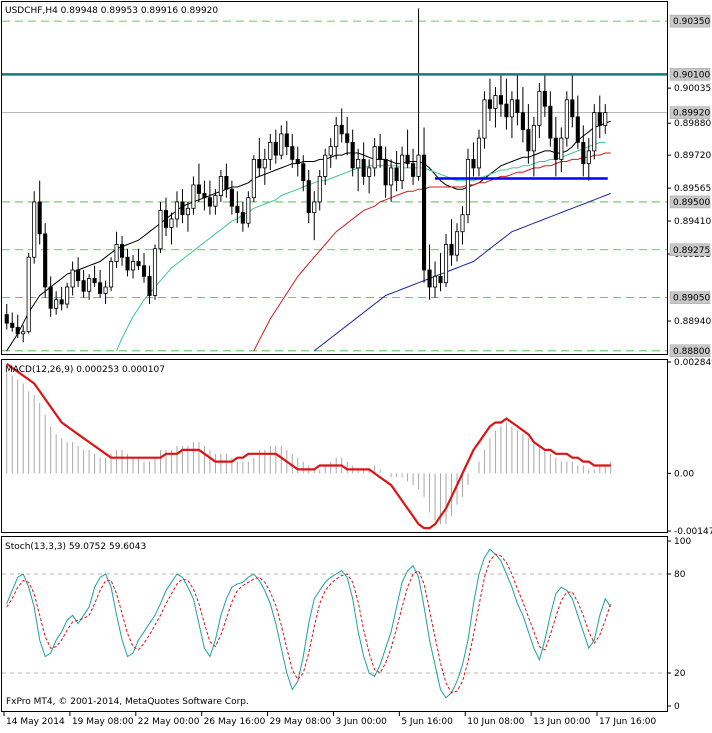  I want to click on price-highlight-label-5: 0.89050, so click(691, 299).